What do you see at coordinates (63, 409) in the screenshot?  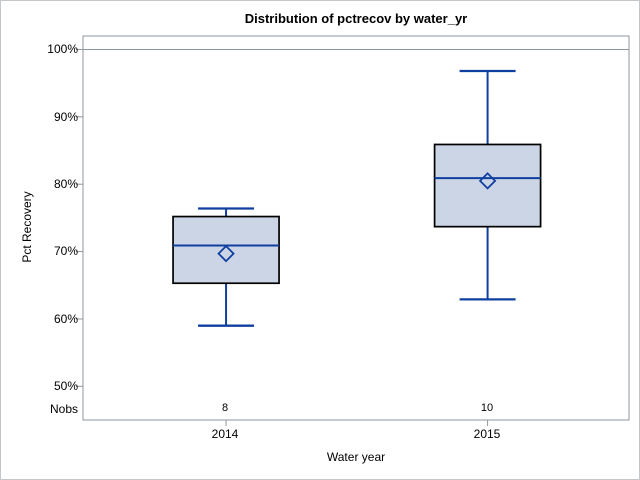 I see `nobs-row-label: Nobs` at bounding box center [63, 409].